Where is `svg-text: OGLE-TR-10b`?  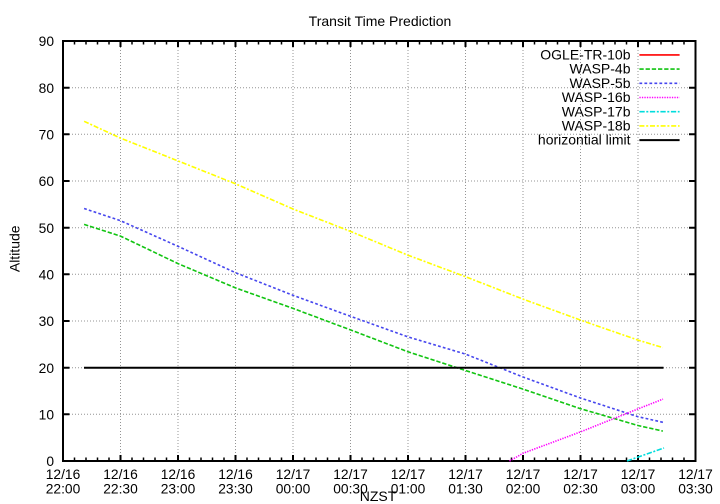 svg-text: OGLE-TR-10b is located at coordinates (585, 55).